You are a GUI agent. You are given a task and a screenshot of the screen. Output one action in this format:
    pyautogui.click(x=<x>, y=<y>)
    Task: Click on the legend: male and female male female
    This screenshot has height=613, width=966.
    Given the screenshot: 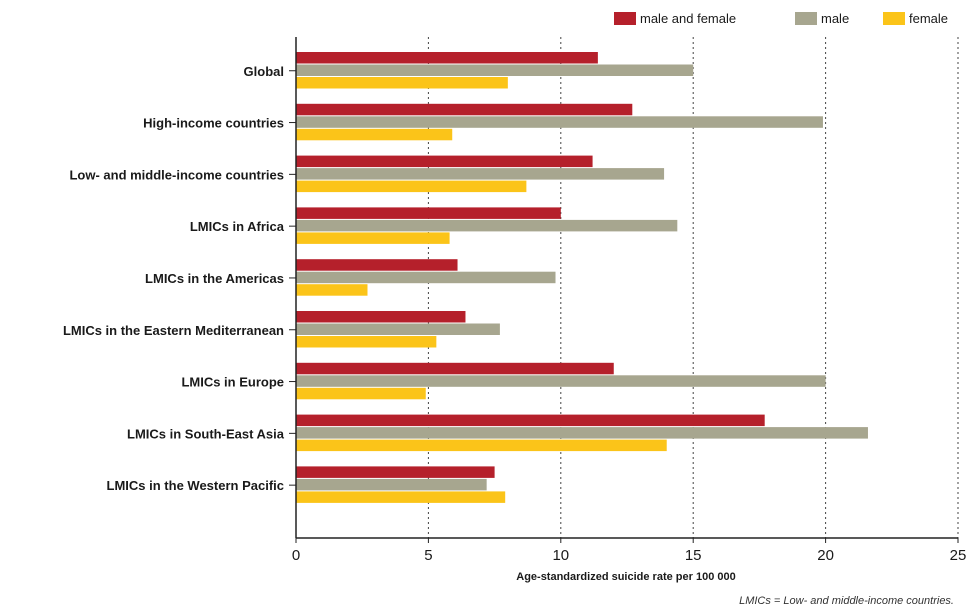 What is the action you would take?
    pyautogui.click(x=781, y=18)
    